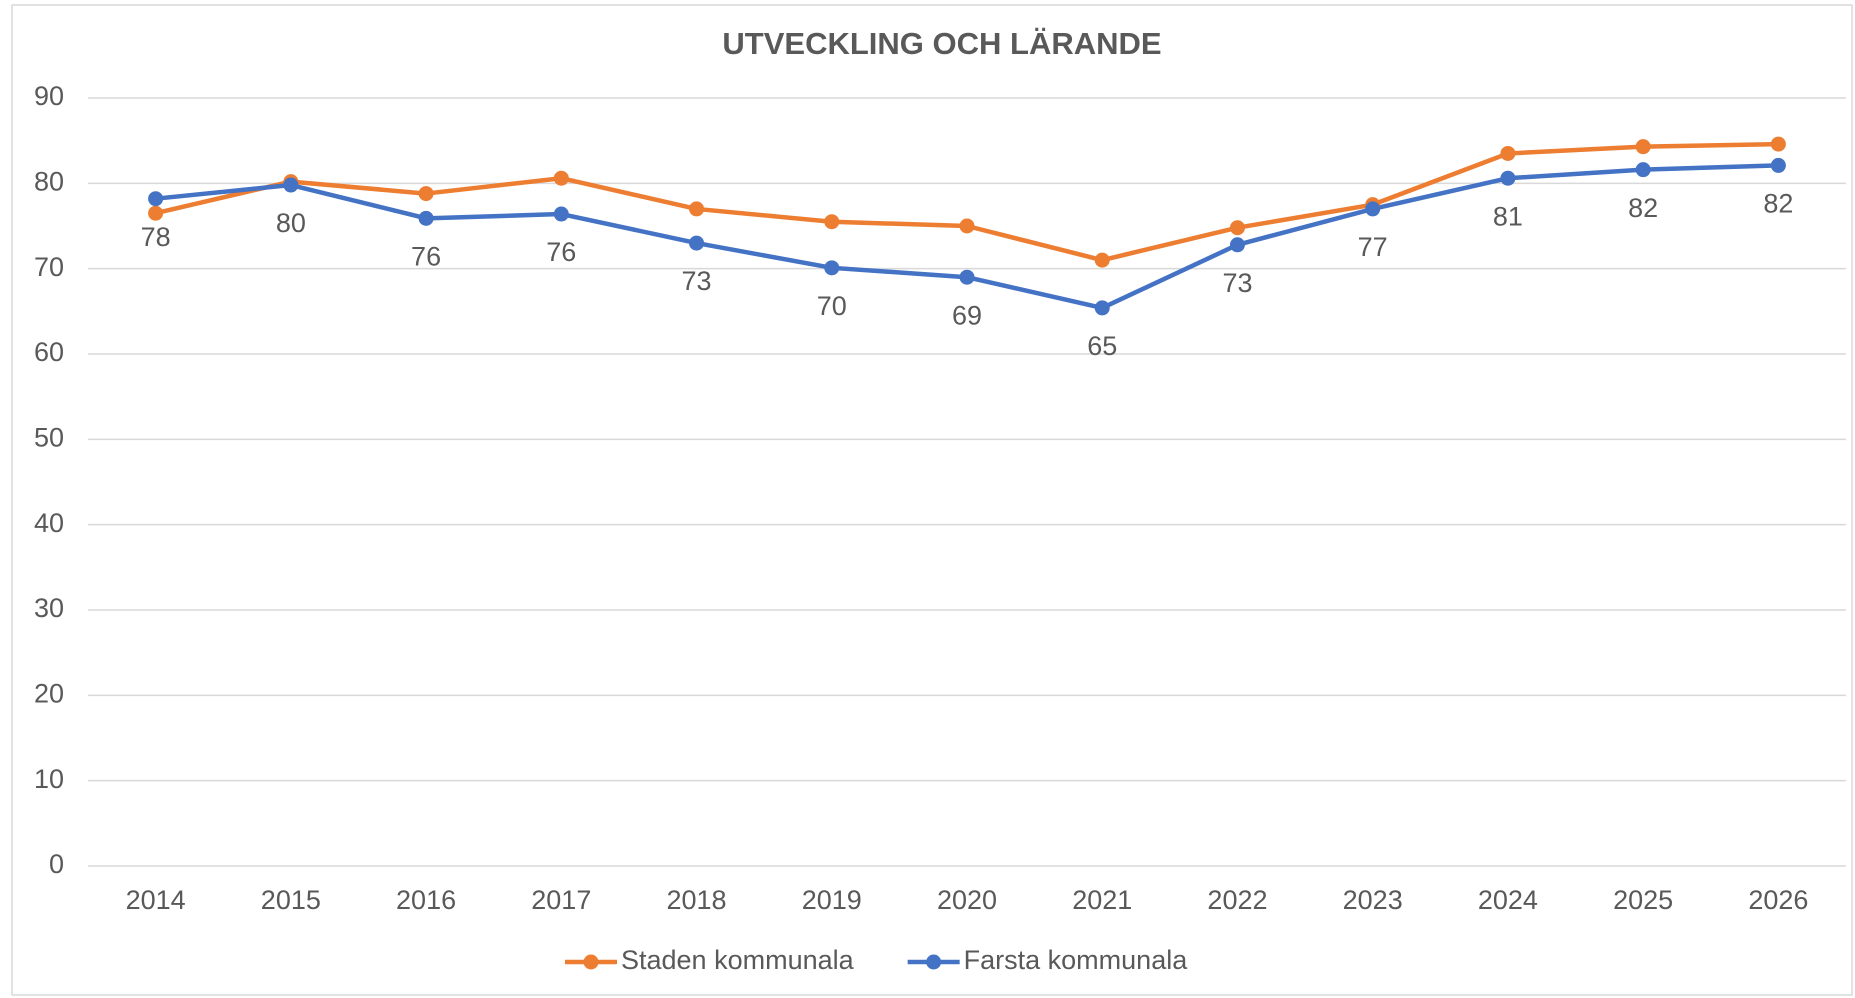 The image size is (1855, 998). What do you see at coordinates (832, 306) in the screenshot?
I see `data-label: 70` at bounding box center [832, 306].